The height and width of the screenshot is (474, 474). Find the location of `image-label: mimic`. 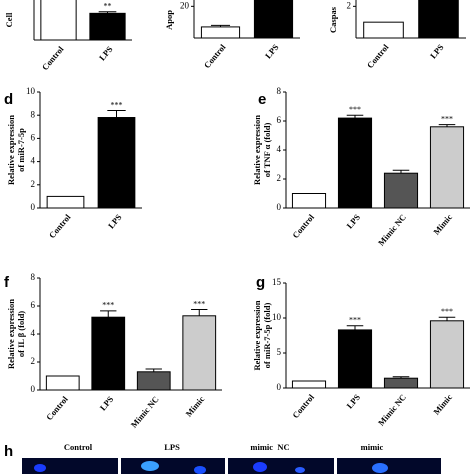

image-label: mimic is located at coordinates (372, 447).